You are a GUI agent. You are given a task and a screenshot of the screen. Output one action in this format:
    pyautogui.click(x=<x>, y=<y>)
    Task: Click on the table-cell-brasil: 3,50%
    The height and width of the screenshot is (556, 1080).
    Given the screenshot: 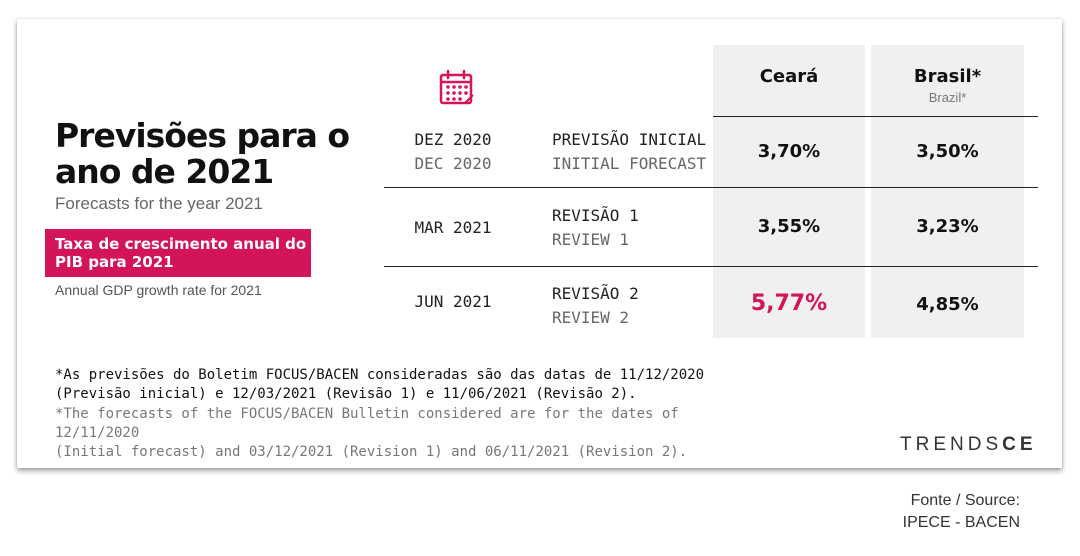 What is the action you would take?
    pyautogui.click(x=947, y=151)
    